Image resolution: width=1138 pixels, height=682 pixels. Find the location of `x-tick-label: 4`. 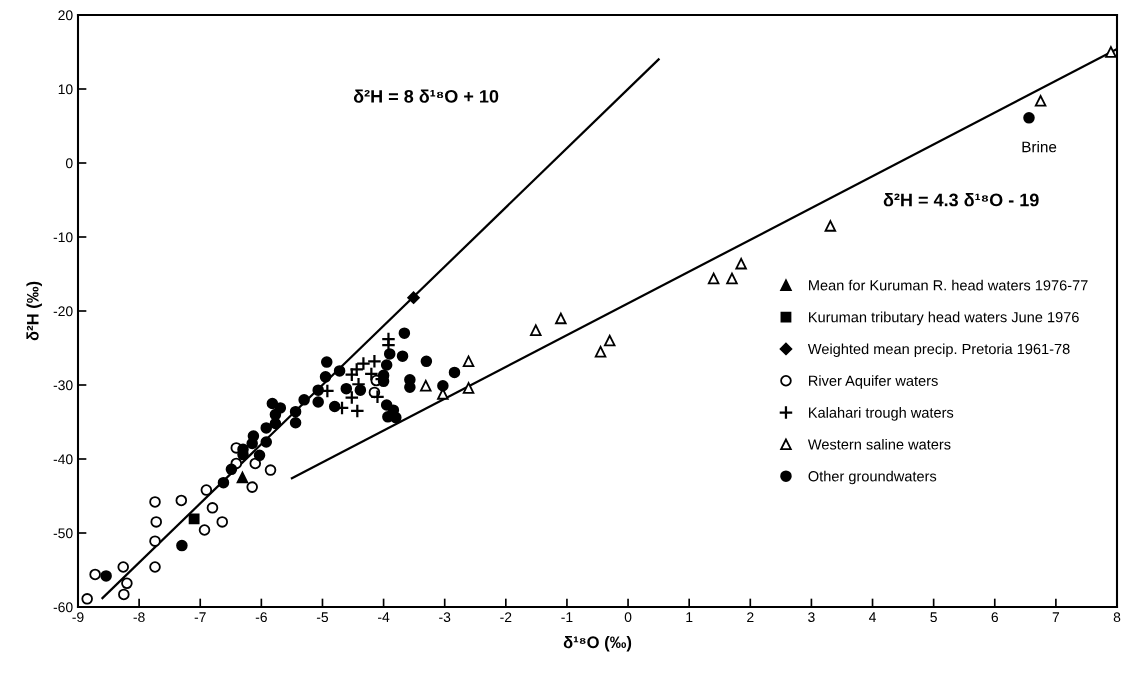

x-tick-label: 4 is located at coordinates (872, 617).